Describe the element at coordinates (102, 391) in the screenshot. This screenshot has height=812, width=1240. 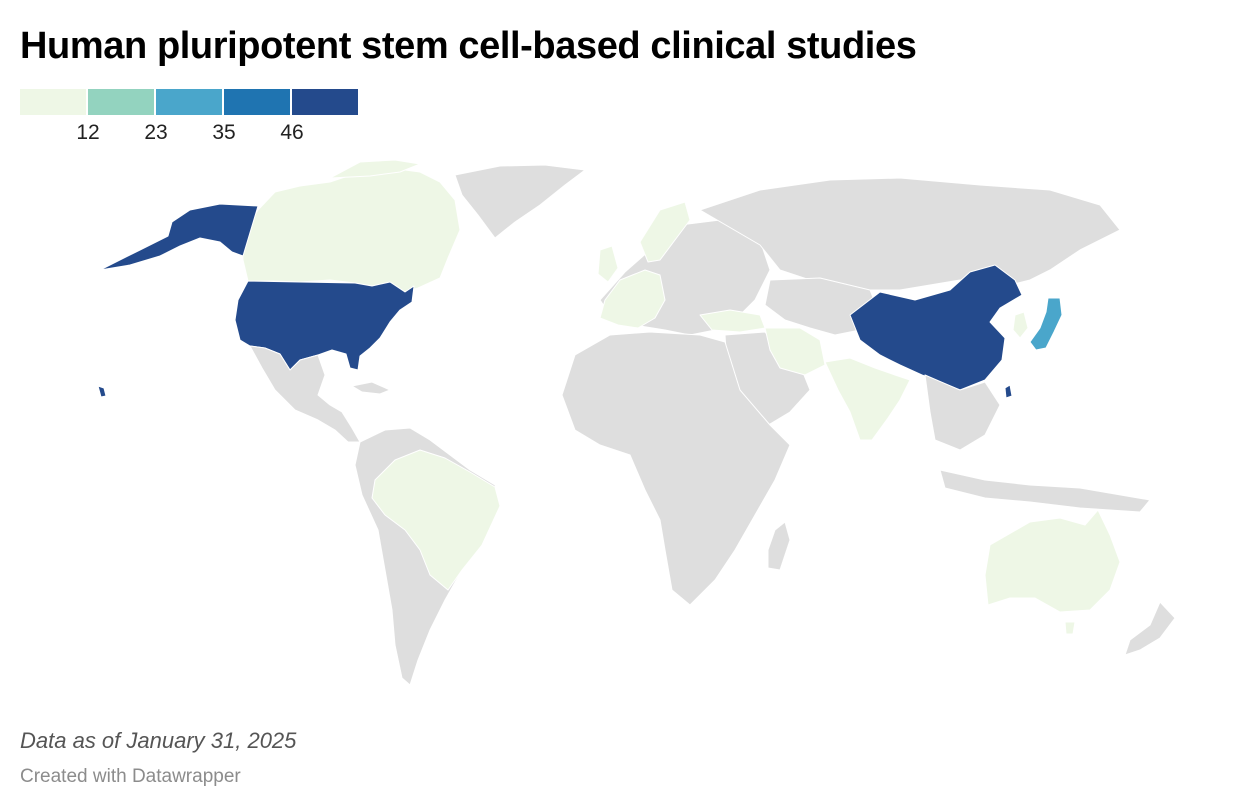
I see `country-hawaii` at that location.